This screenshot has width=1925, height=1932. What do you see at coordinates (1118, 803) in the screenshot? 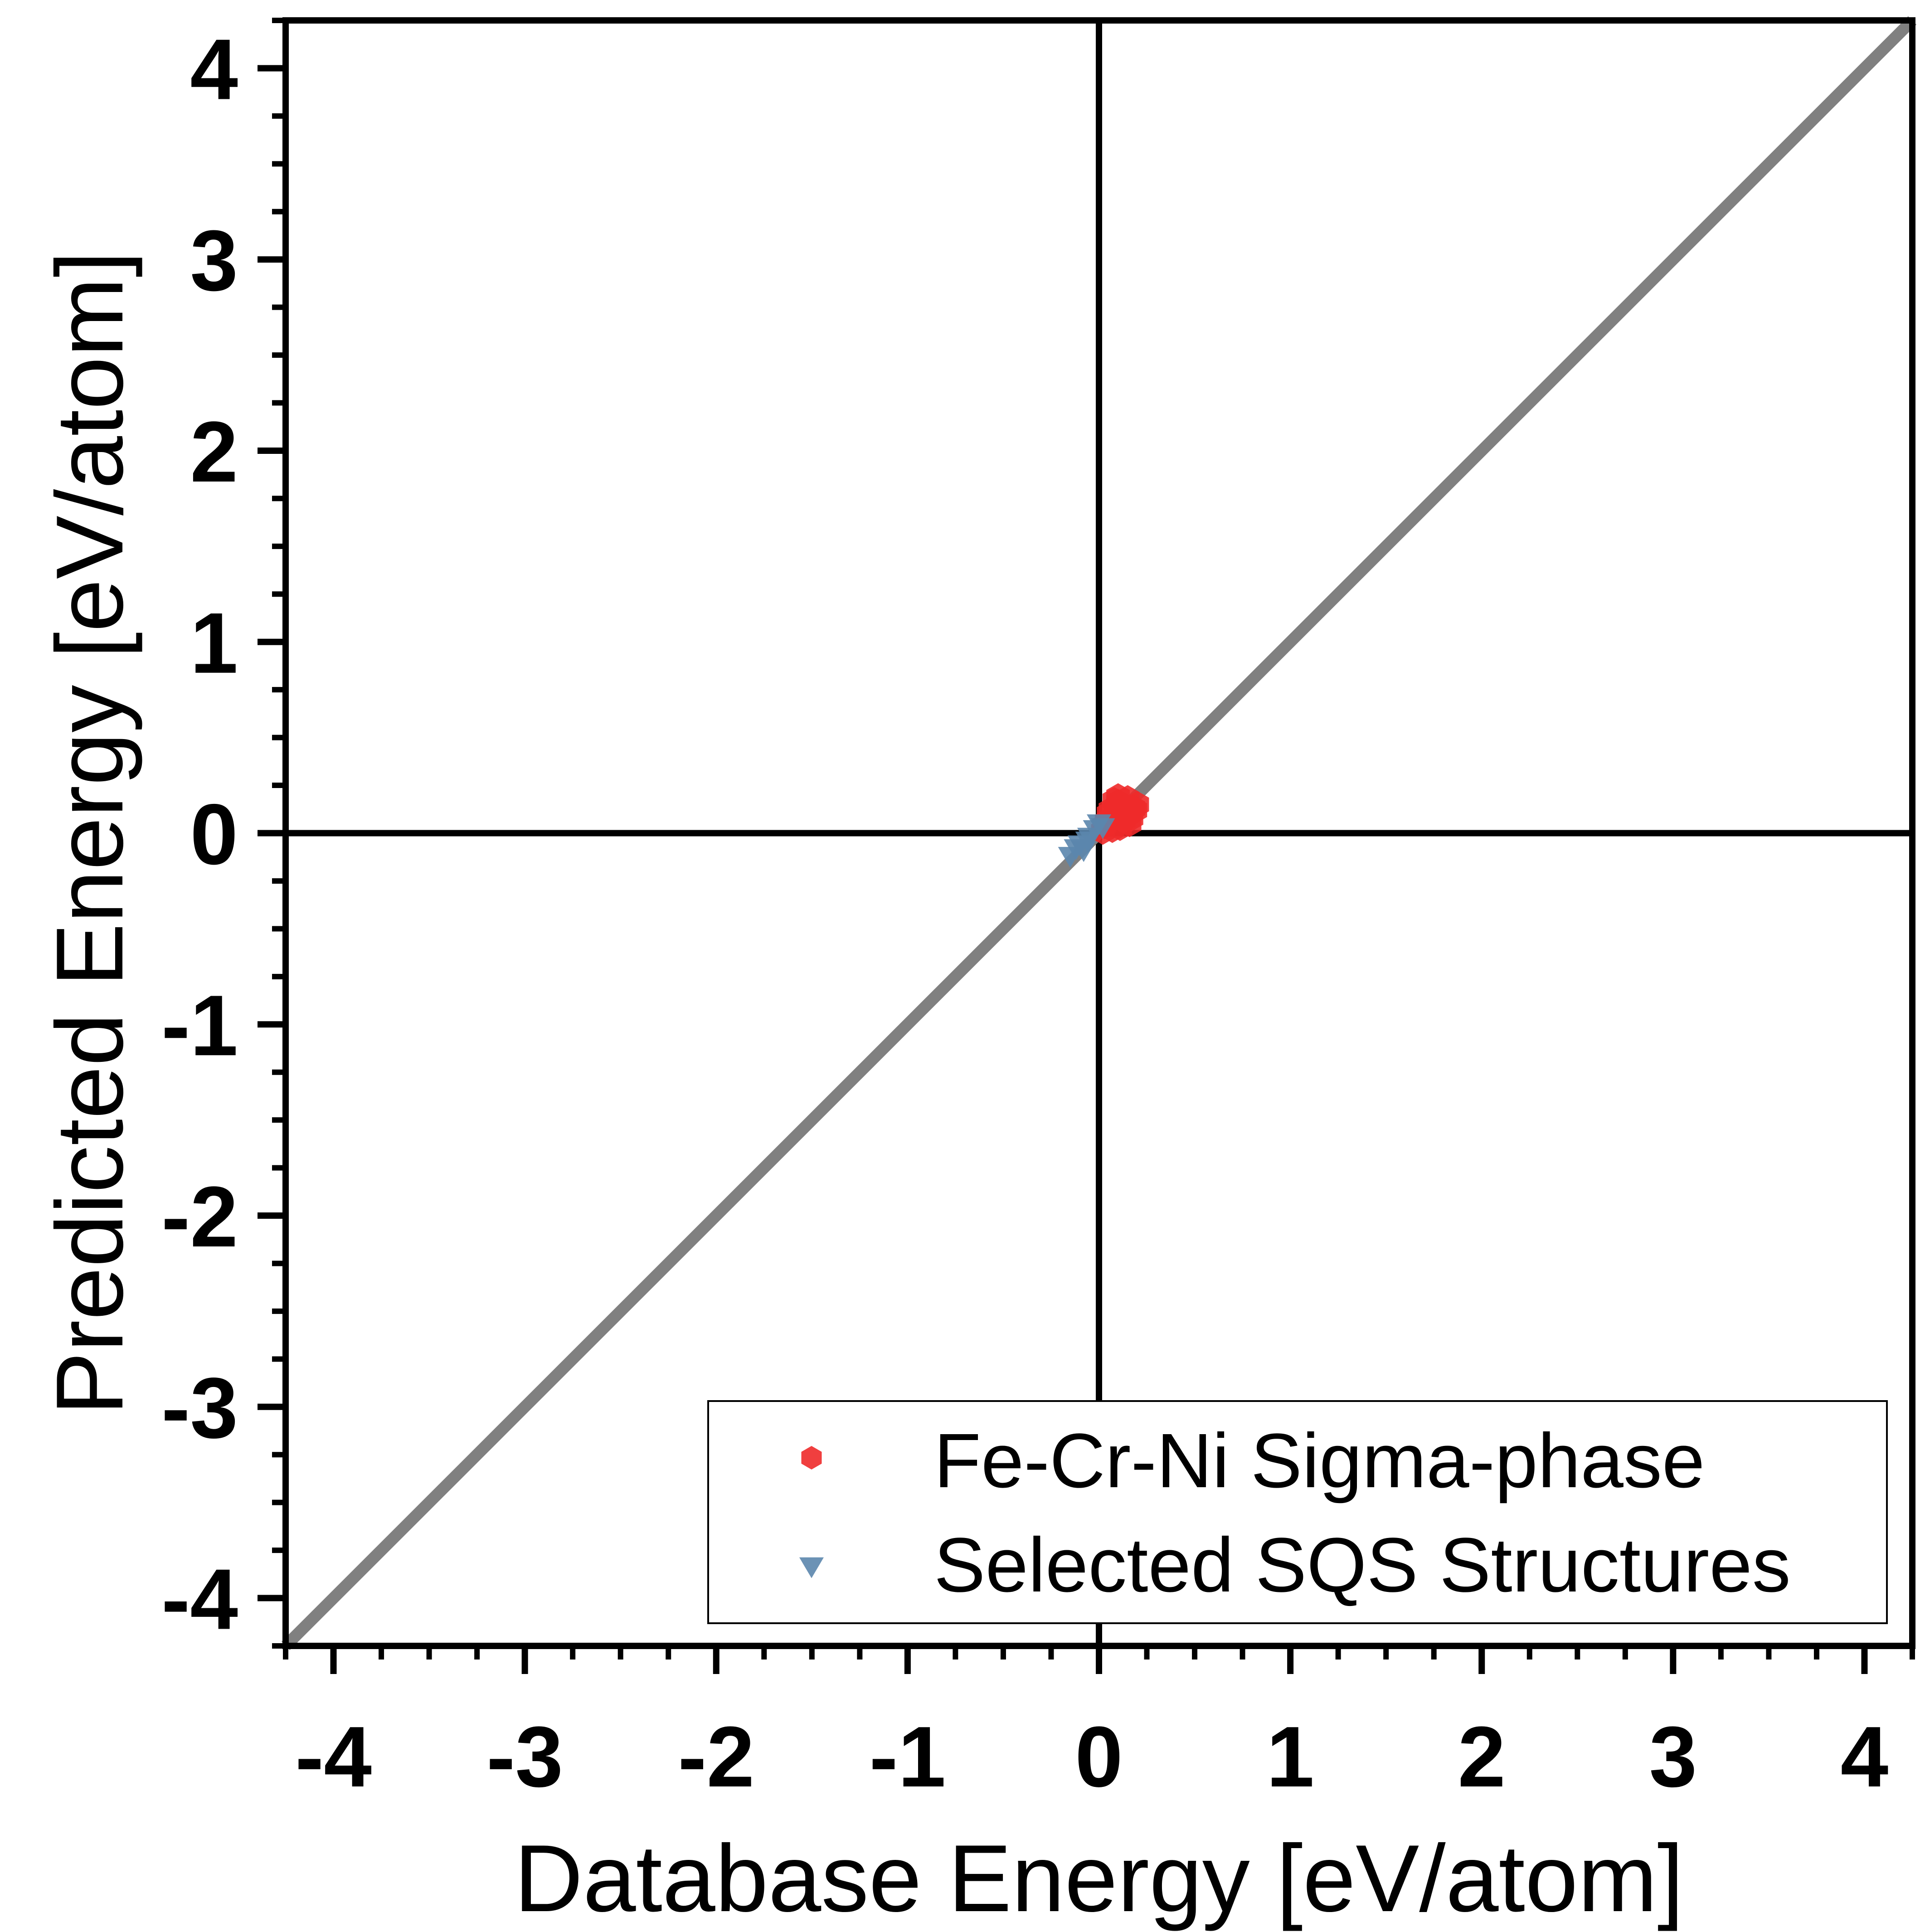
I see `sigma-phase-point` at bounding box center [1118, 803].